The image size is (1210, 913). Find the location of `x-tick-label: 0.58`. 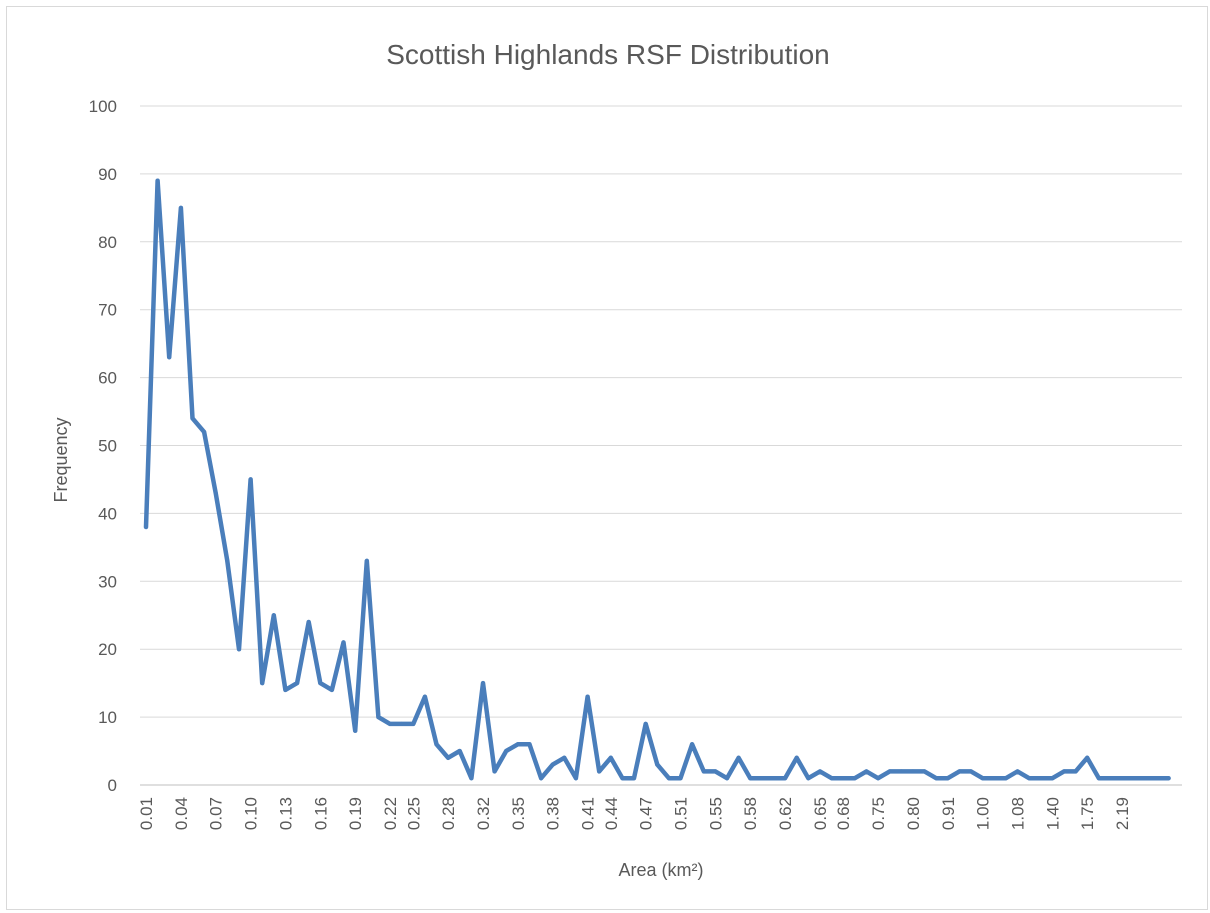

x-tick-label: 0.58 is located at coordinates (750, 813).